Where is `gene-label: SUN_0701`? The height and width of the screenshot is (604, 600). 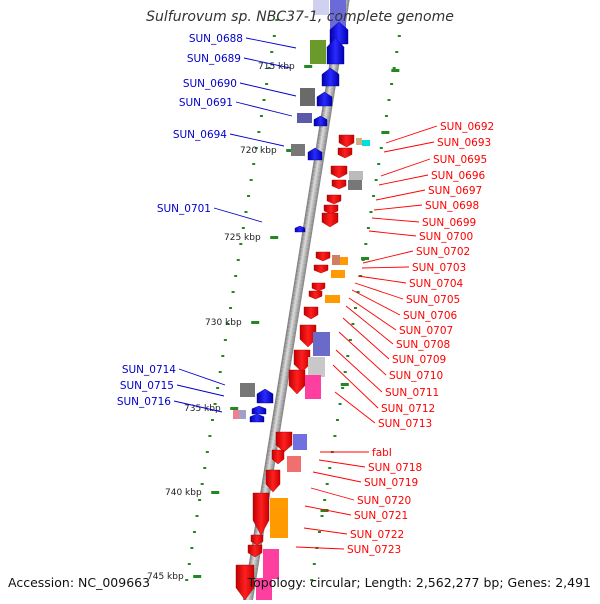 gene-label: SUN_0701 is located at coordinates (184, 209).